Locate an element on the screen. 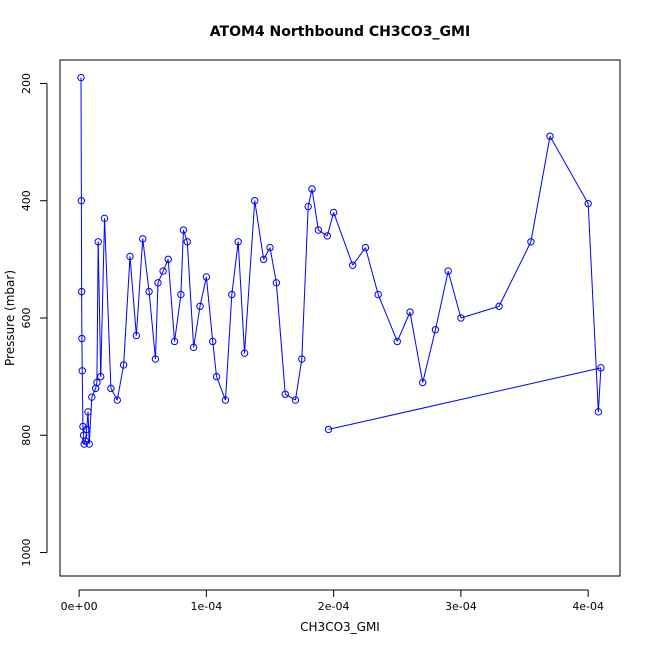  x-axis: 0e+00 1e-04 2e-04 3e-04 4e-04 is located at coordinates (332, 601).